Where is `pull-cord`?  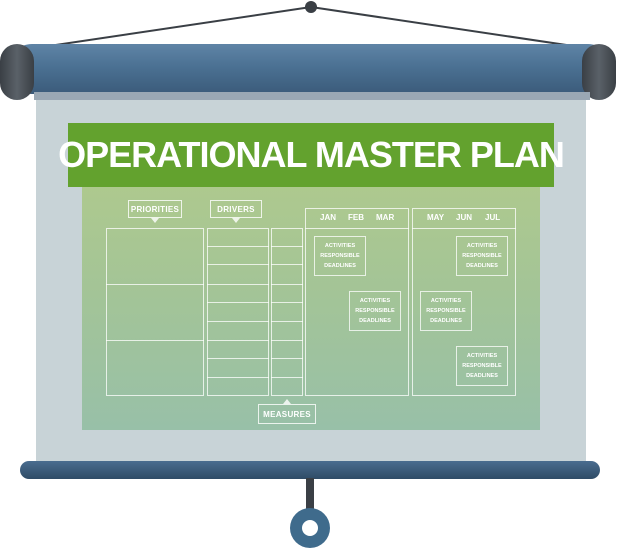
pull-cord is located at coordinates (310, 496).